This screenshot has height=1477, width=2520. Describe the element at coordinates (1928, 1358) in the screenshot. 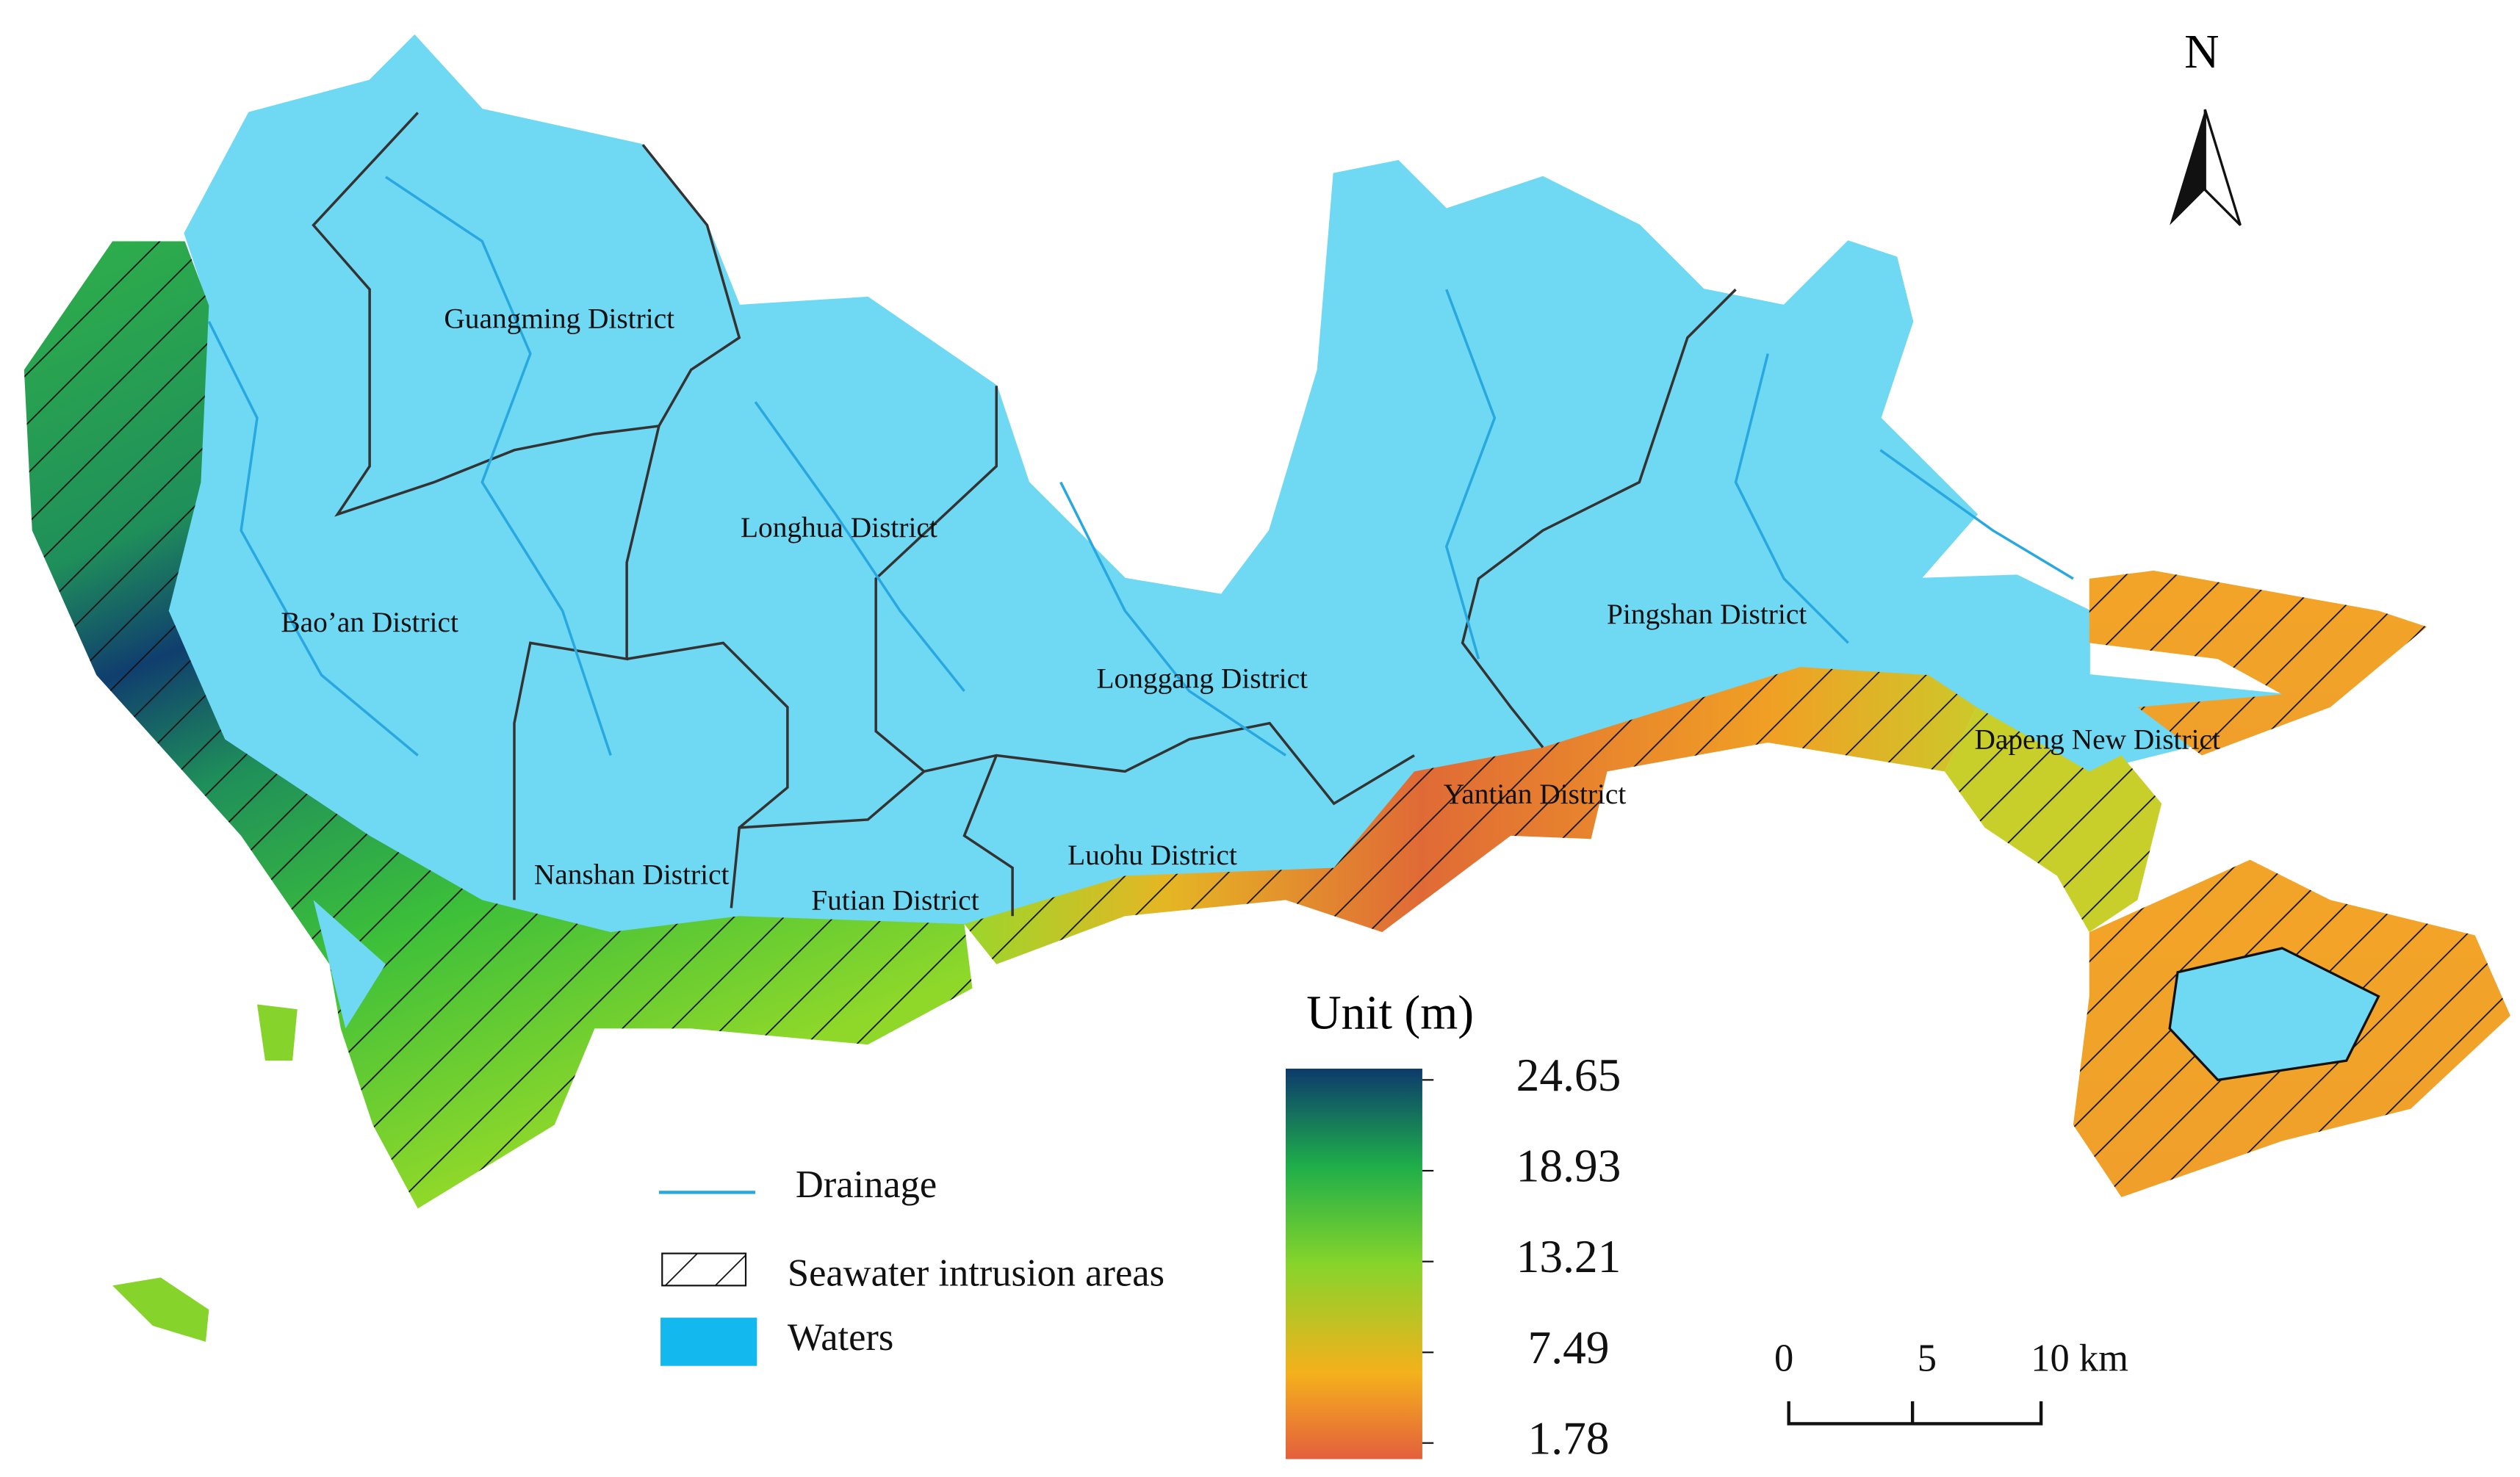

I see `scale-label: 5` at that location.